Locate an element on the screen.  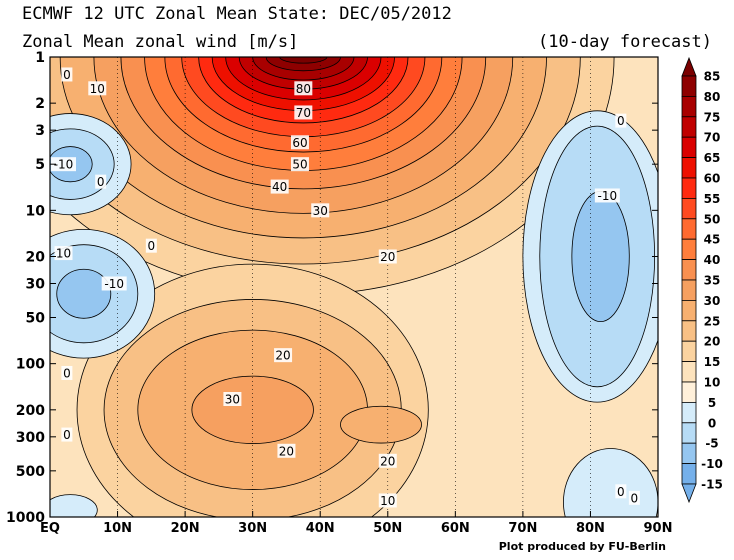
contour-label-12: 10 is located at coordinates (97, 89).